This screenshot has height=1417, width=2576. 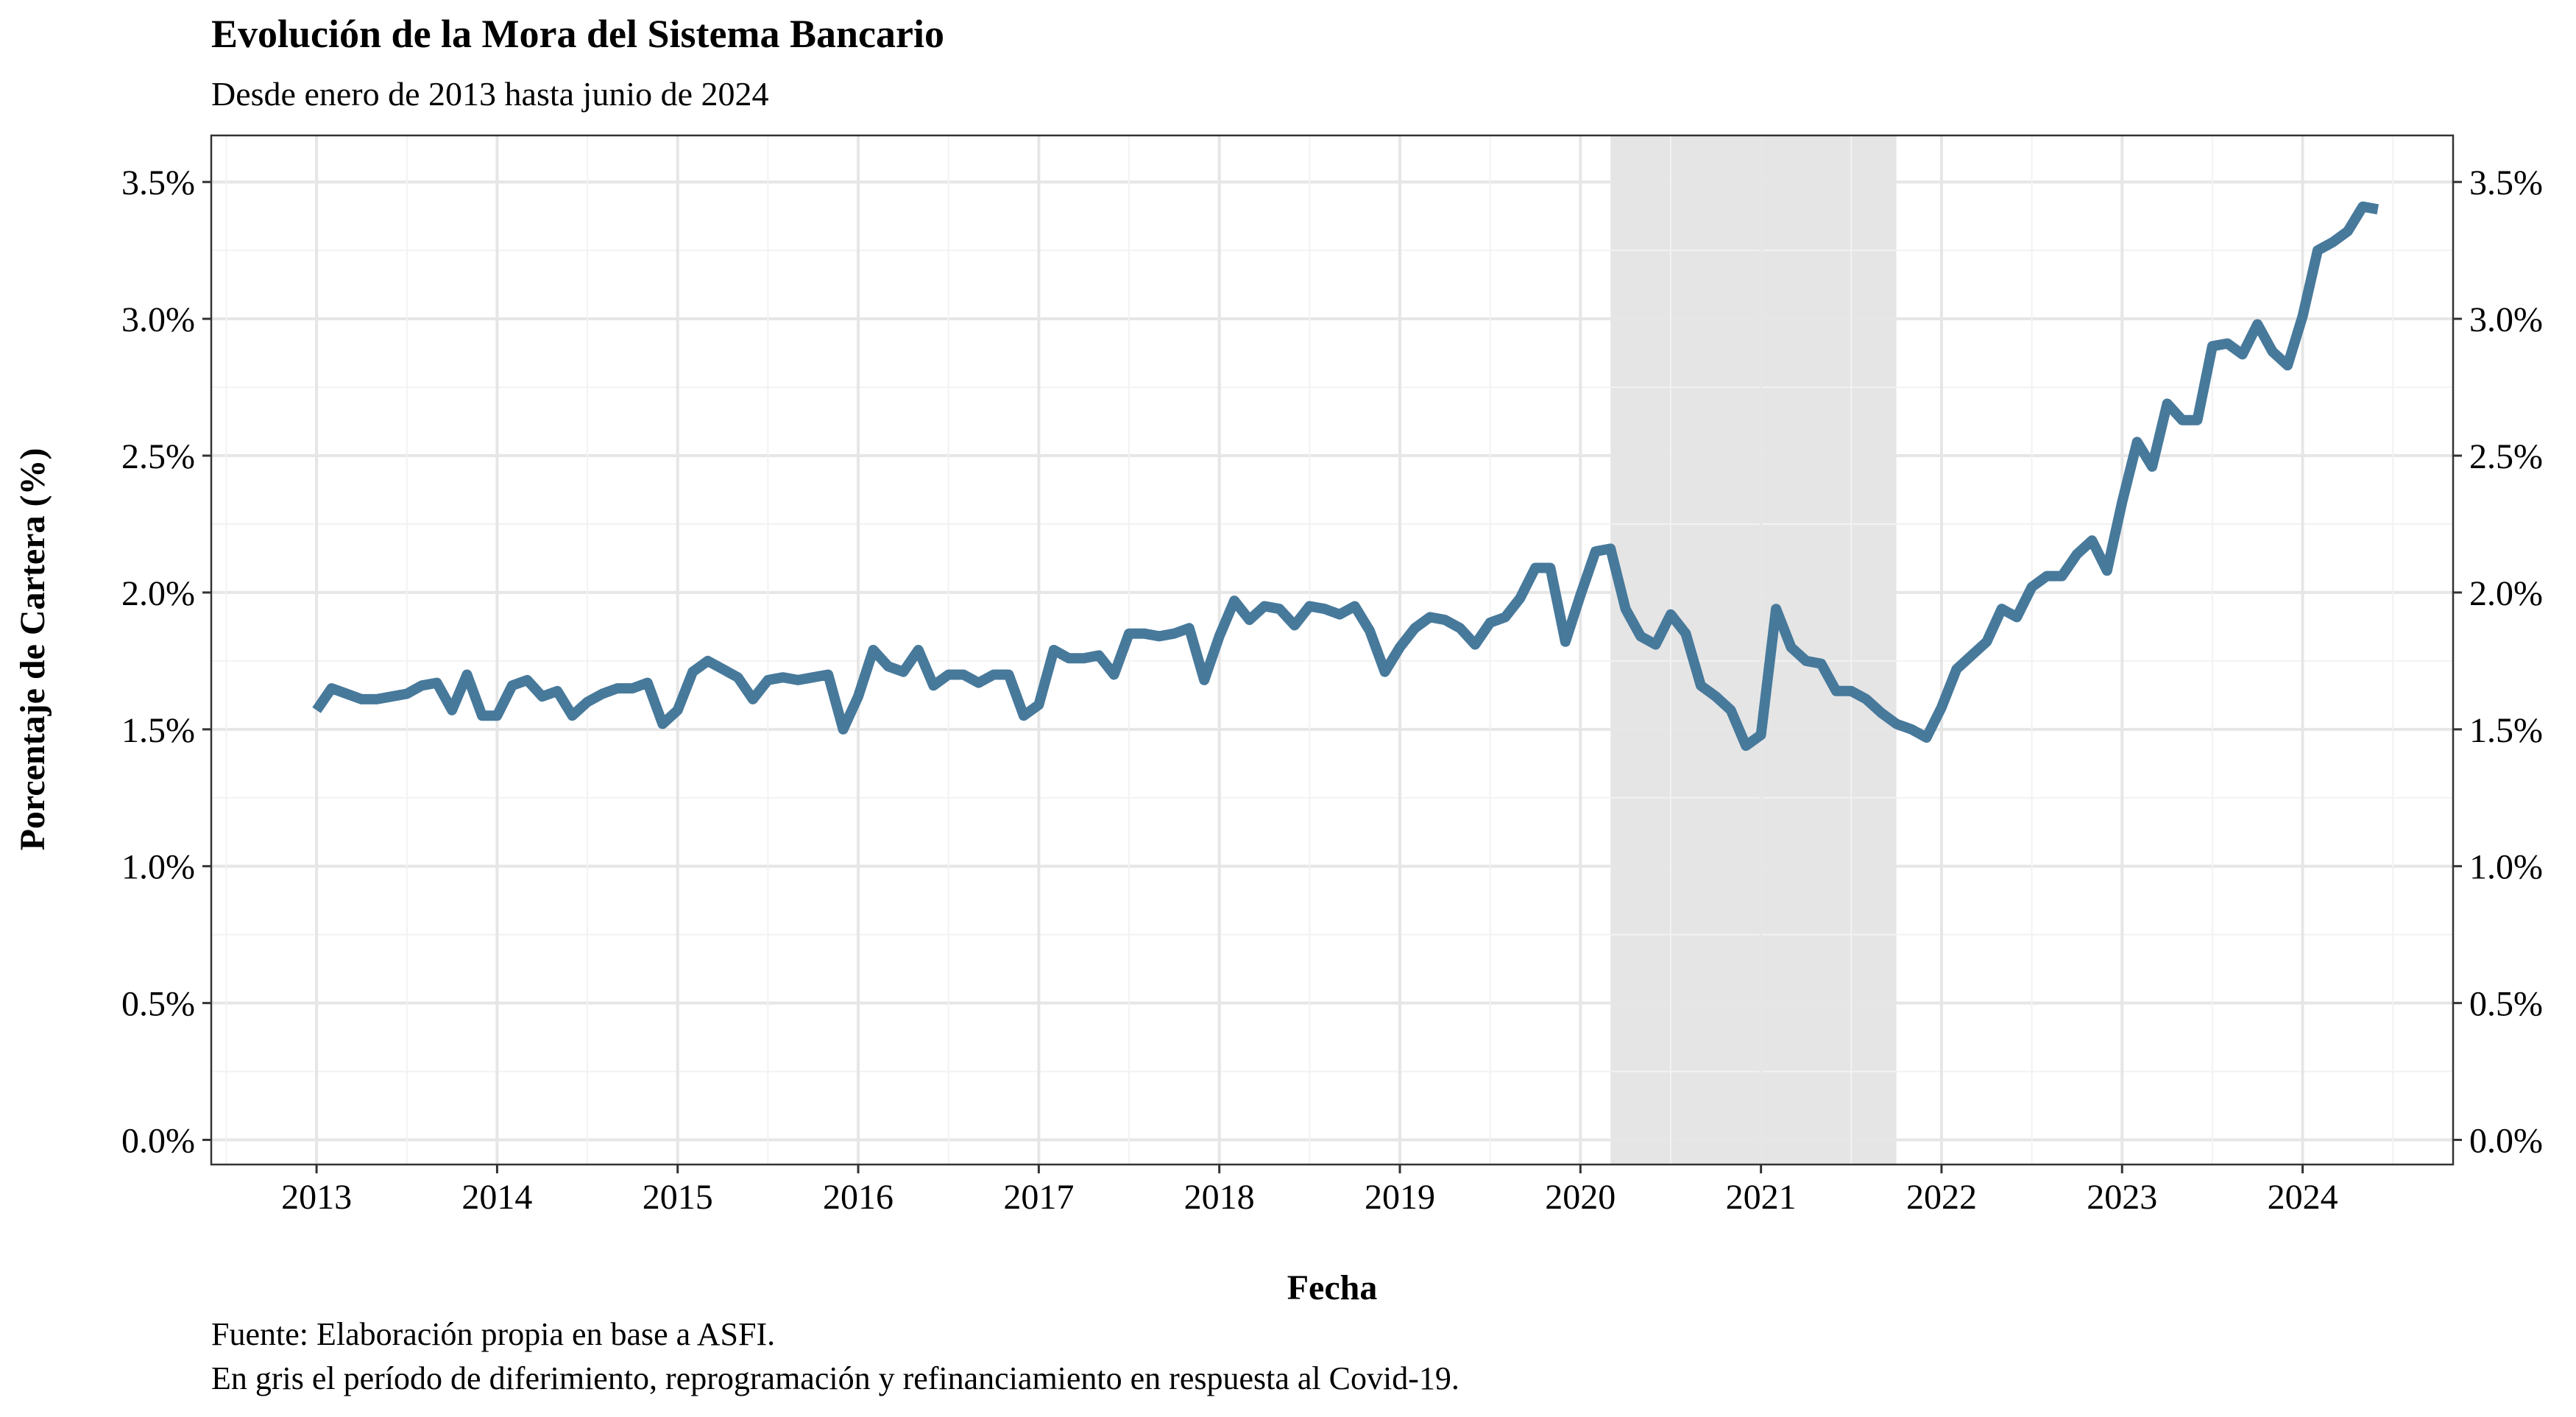 I want to click on x-tick-label: 2022, so click(x=1942, y=1198).